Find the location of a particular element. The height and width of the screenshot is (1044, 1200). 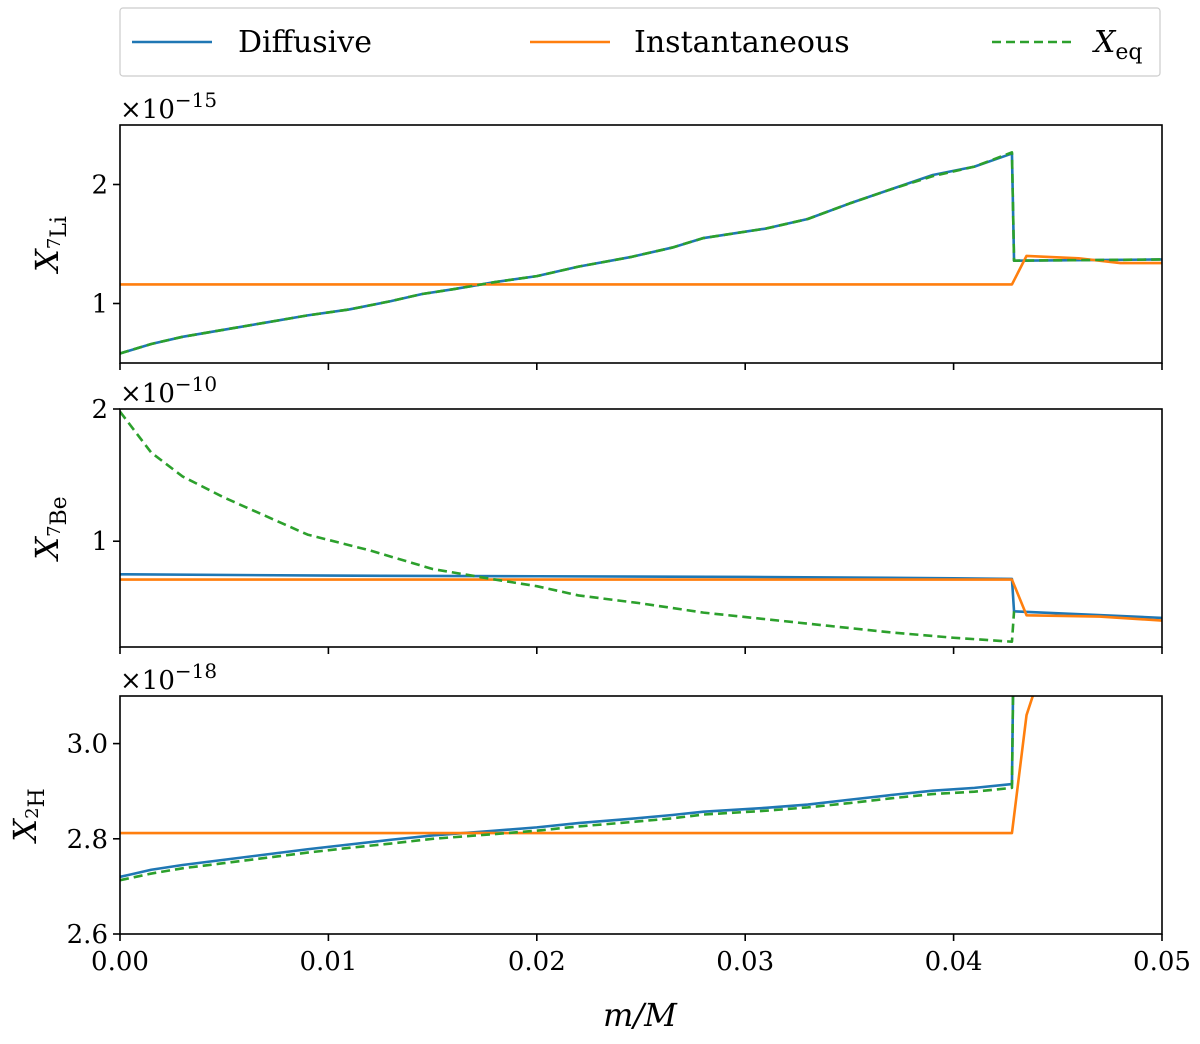

panel-h2-ylabel-sup: 2 is located at coordinates (32, 812).